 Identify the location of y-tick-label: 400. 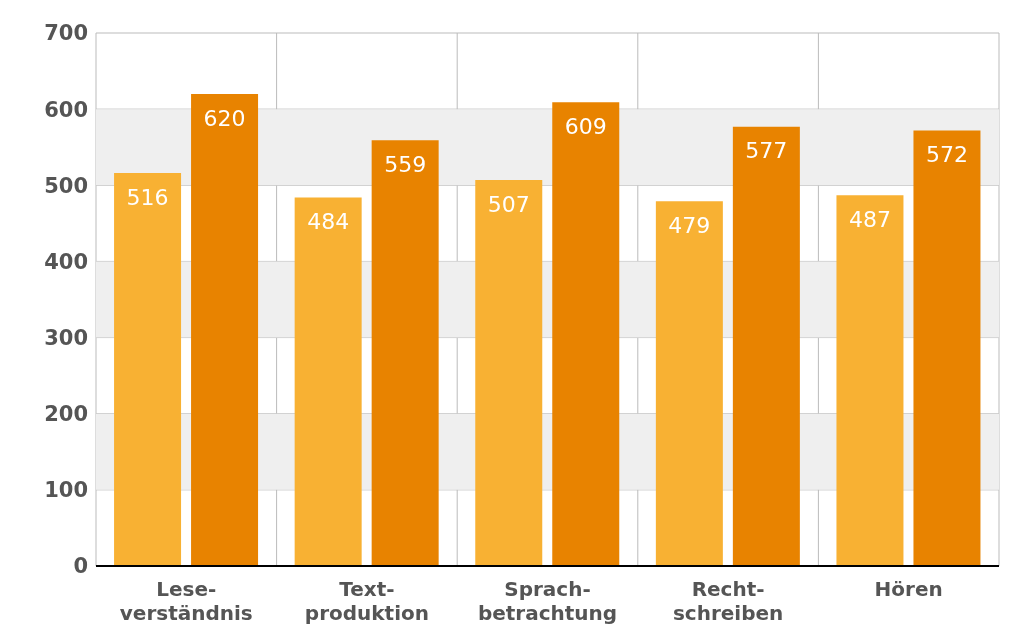
(66, 261).